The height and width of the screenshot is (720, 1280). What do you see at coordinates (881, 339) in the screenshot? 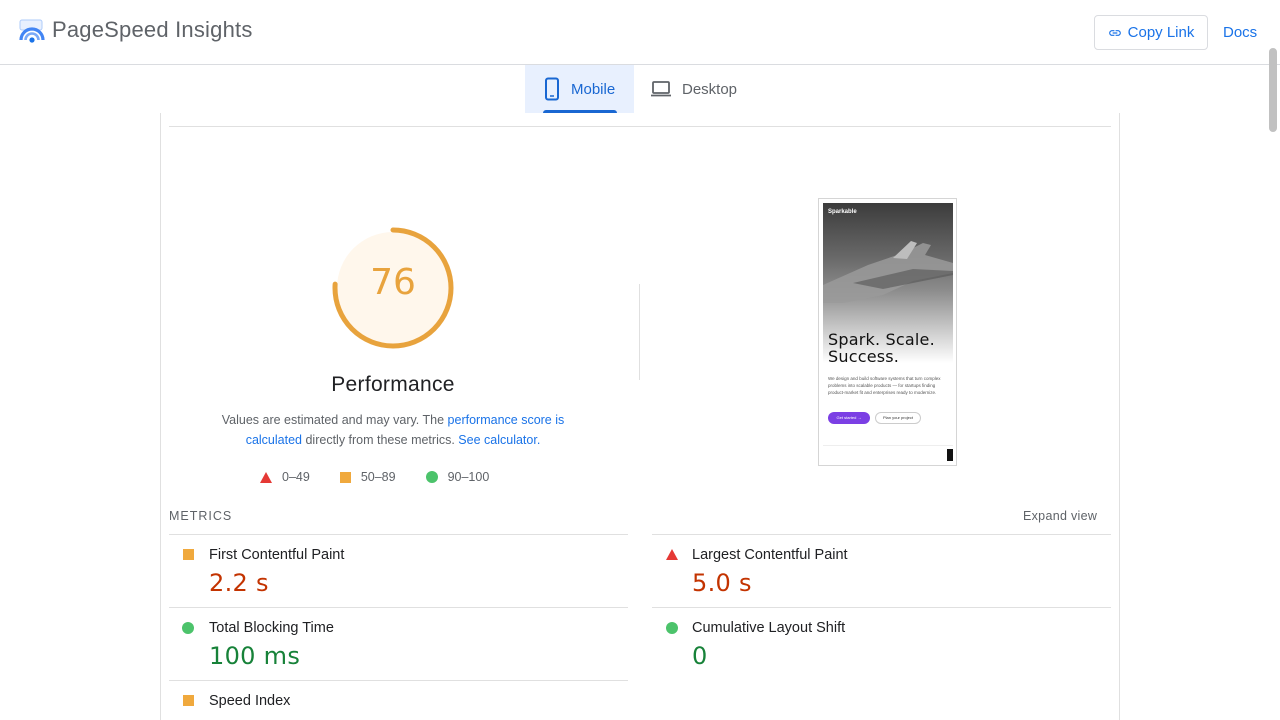
I see `headline-line: Spark. Scale.` at bounding box center [881, 339].